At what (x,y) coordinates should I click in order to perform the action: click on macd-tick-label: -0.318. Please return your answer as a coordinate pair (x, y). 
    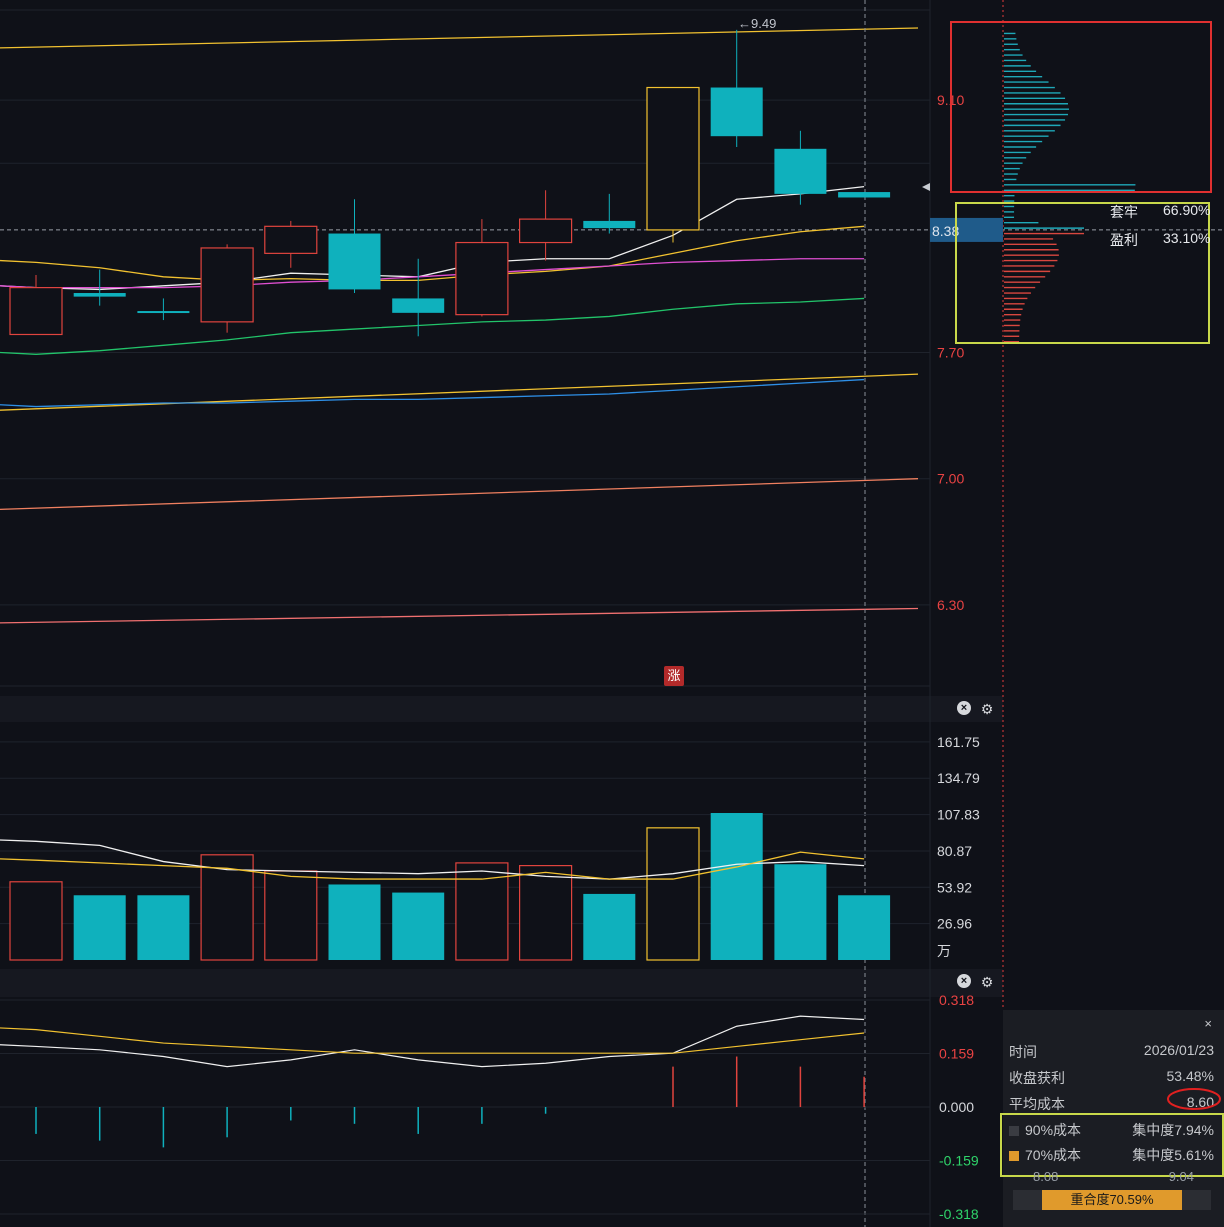
    Looking at the image, I should click on (959, 1214).